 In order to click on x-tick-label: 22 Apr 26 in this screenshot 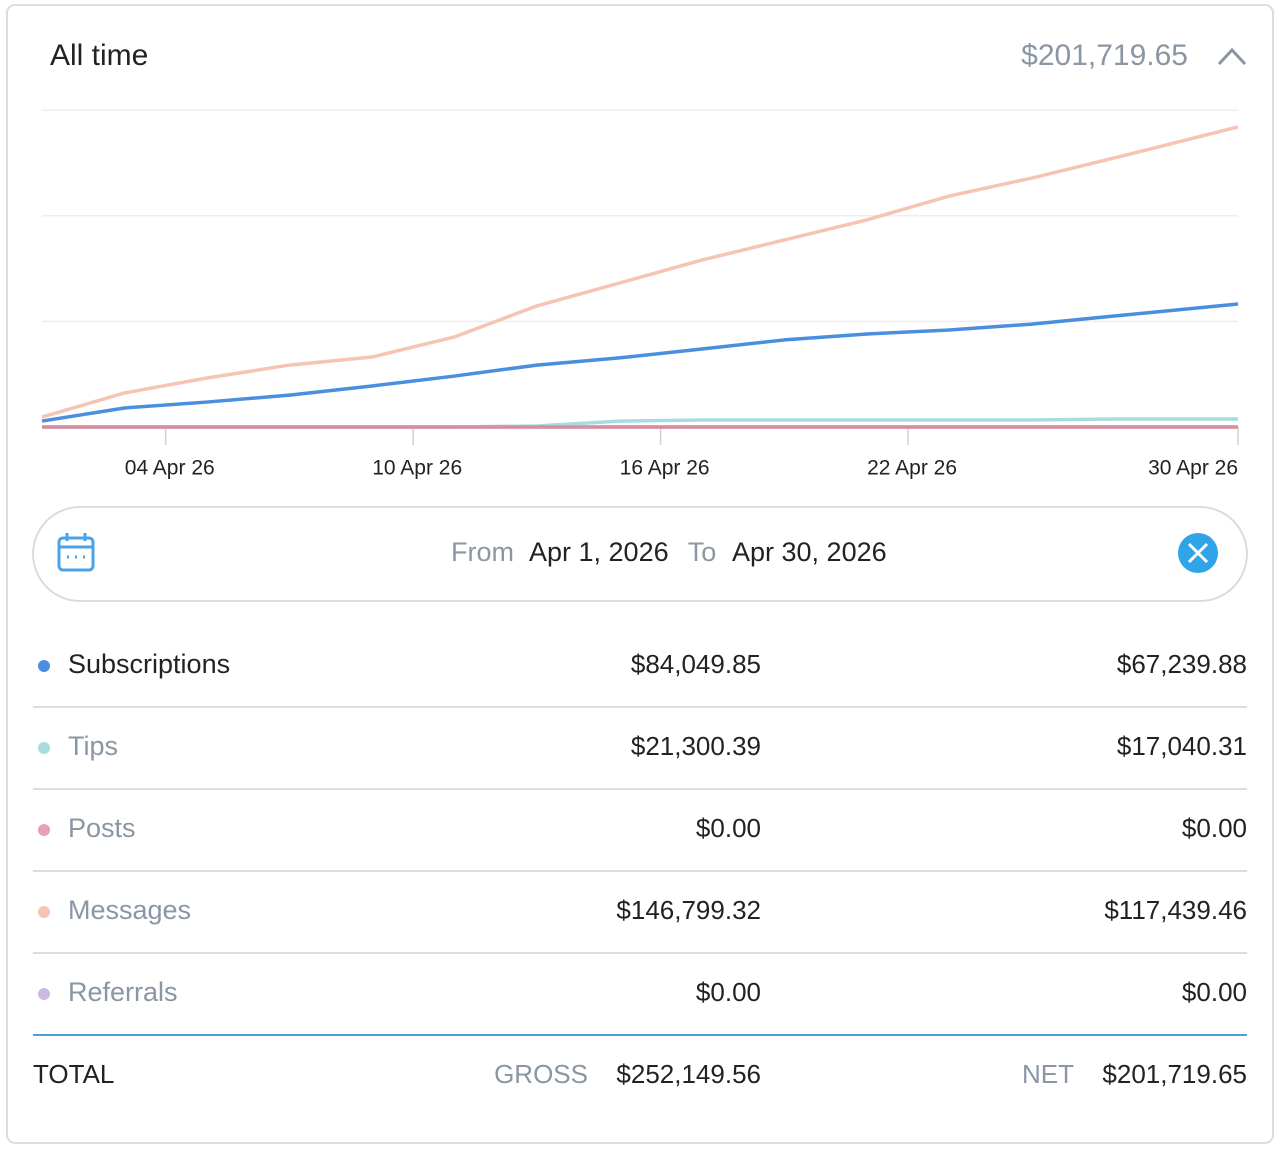, I will do `click(912, 468)`.